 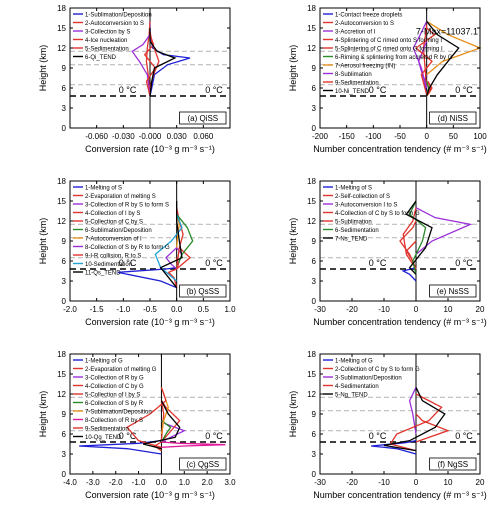 I want to click on legend-item-label: 1-Melting of G, so click(x=354, y=362).